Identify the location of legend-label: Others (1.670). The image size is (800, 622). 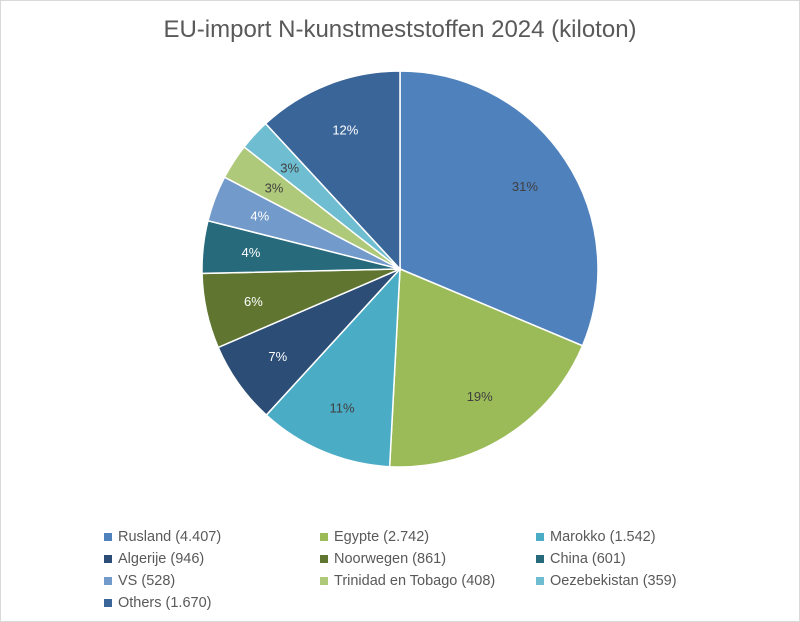
(165, 603).